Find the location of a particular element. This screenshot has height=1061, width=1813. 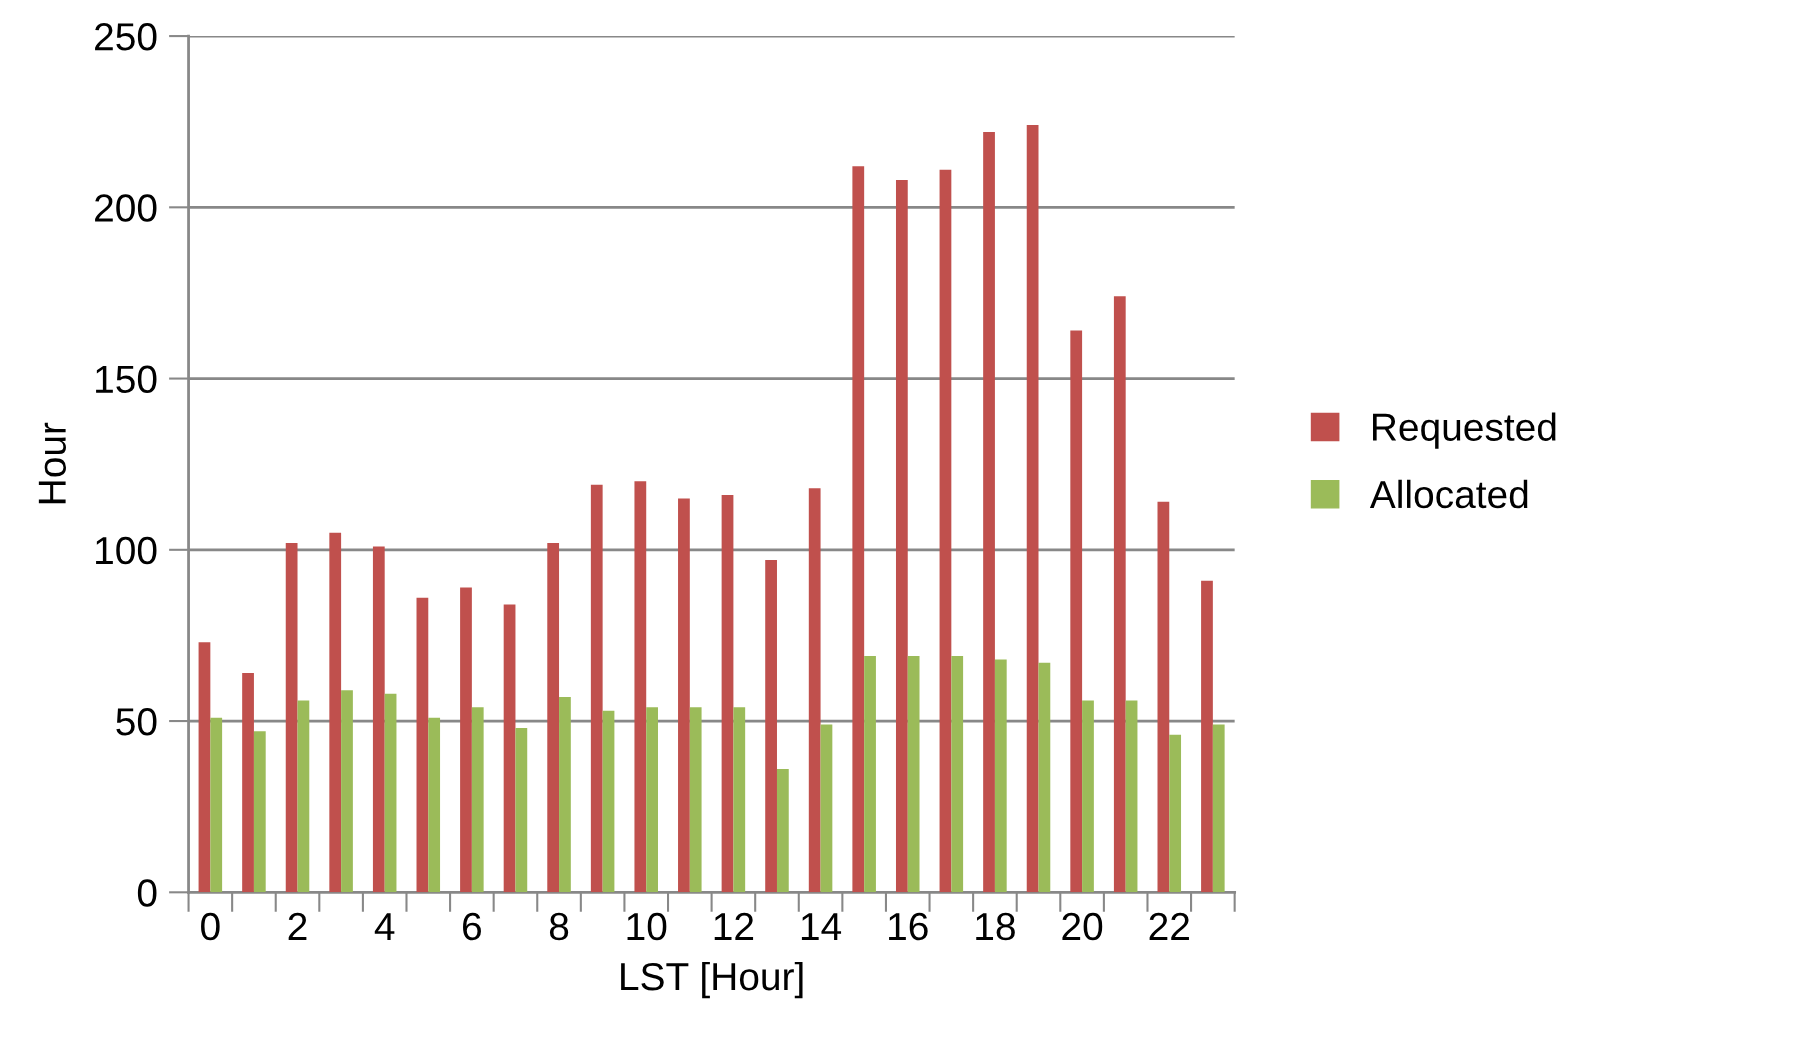

y-tick-label: 250 is located at coordinates (126, 37).